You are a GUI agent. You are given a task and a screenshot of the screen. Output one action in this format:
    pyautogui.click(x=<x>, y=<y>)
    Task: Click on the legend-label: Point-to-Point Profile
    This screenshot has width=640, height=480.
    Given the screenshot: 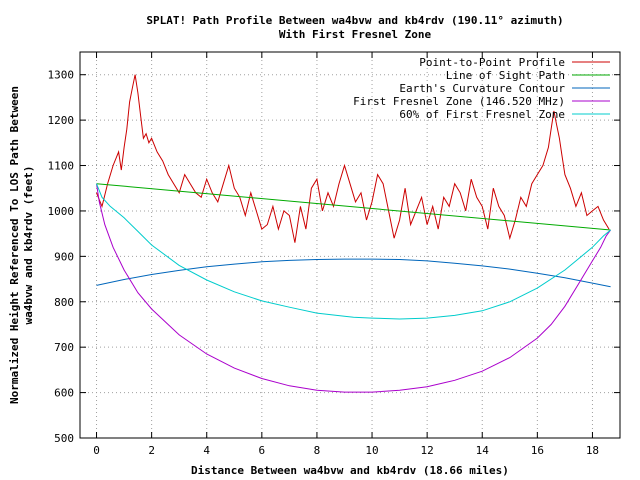 What is the action you would take?
    pyautogui.click(x=492, y=62)
    